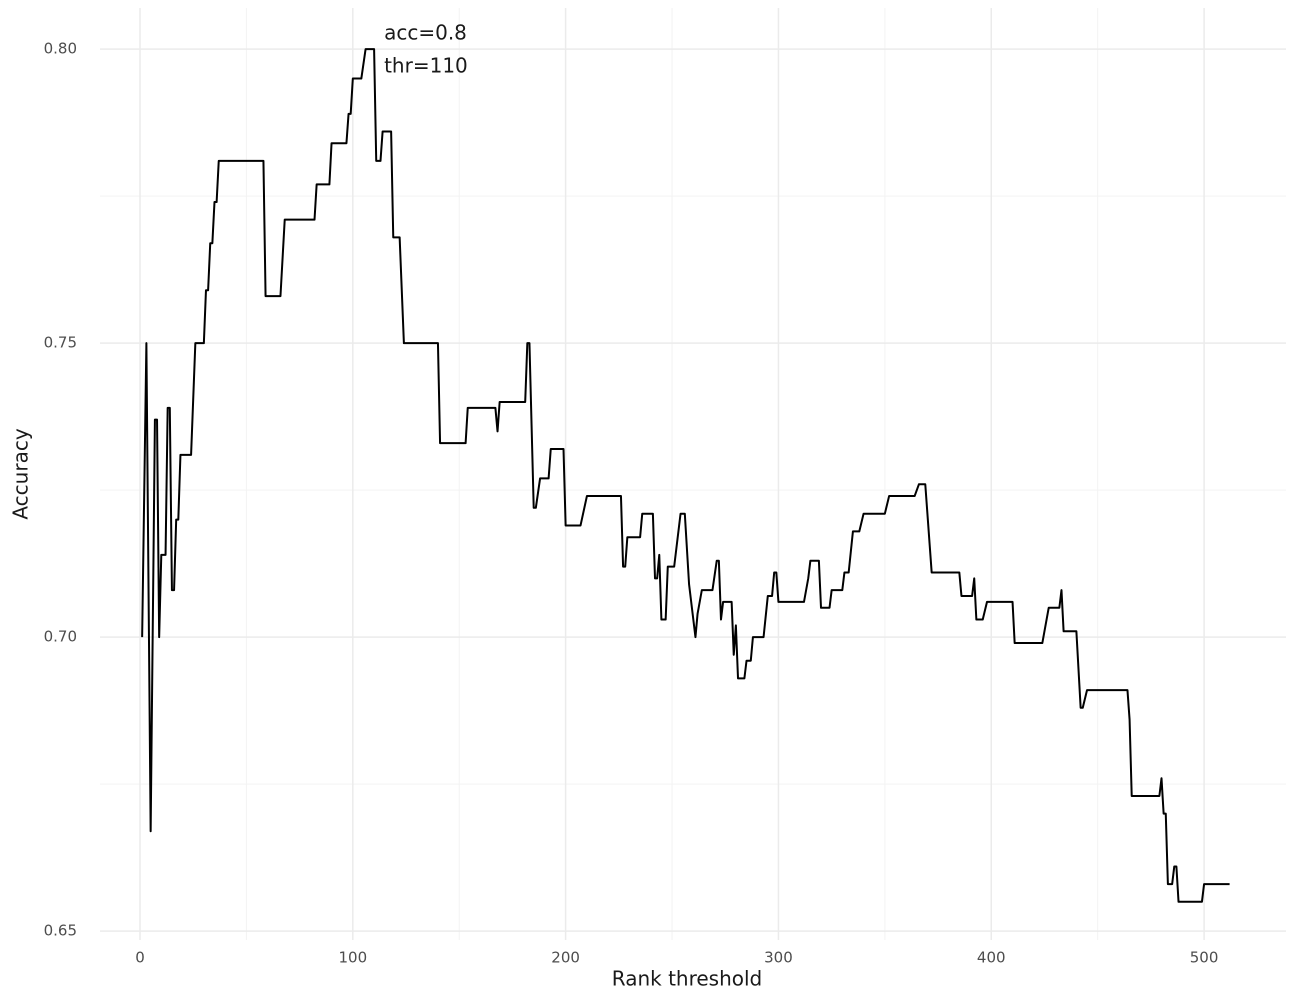 The width and height of the screenshot is (1290, 991). Describe the element at coordinates (60, 49) in the screenshot. I see `y-tick-label: 0.80` at that location.